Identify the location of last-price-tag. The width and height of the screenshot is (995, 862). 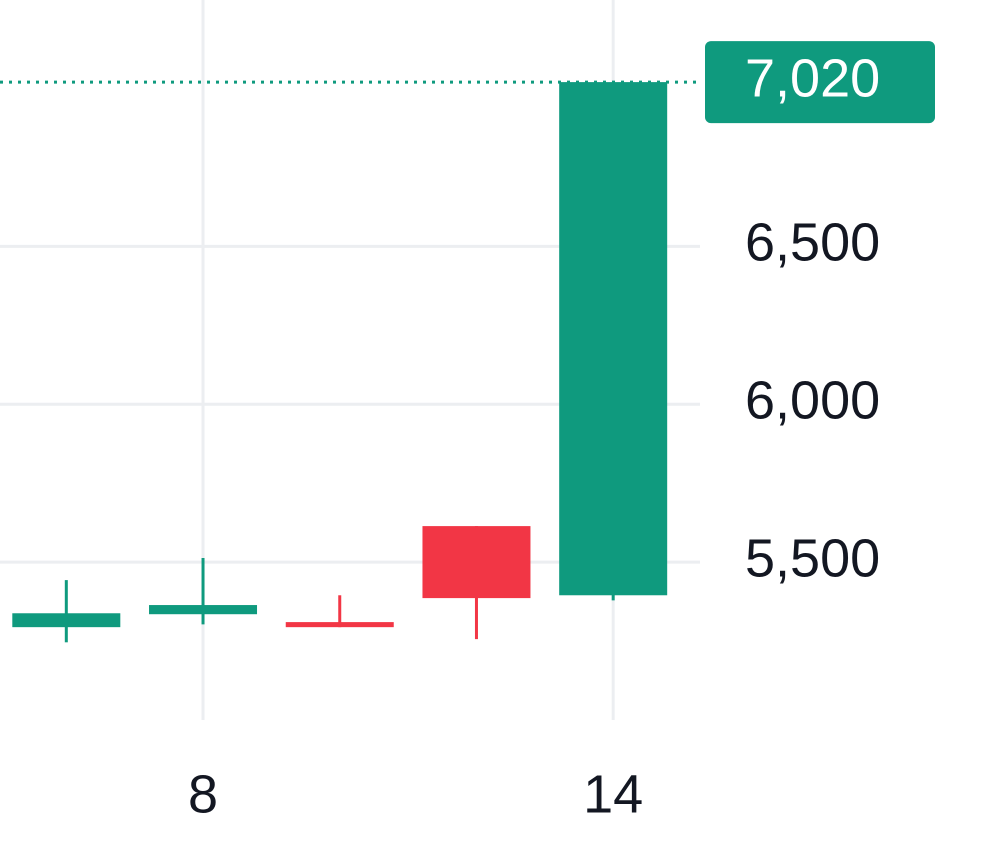
(820, 82).